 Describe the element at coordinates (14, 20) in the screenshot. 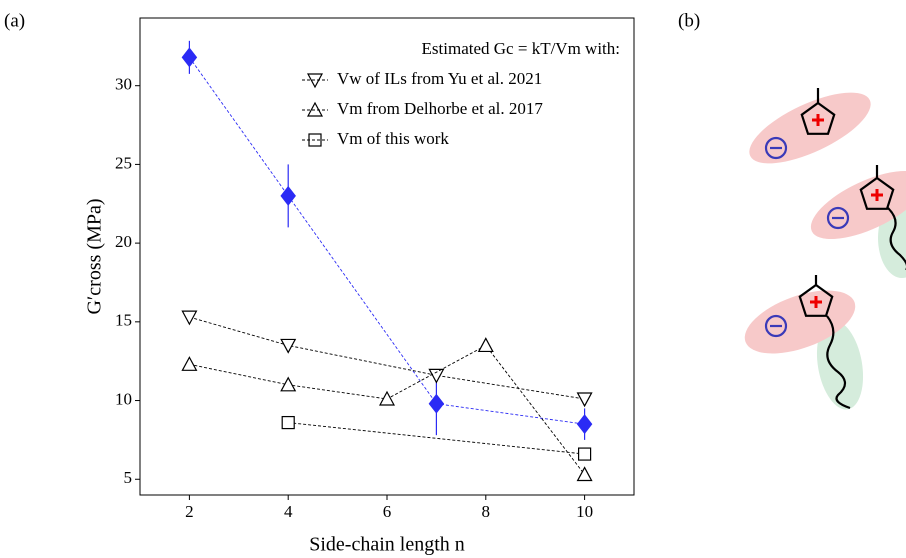

I see `panel-label: (a)` at that location.